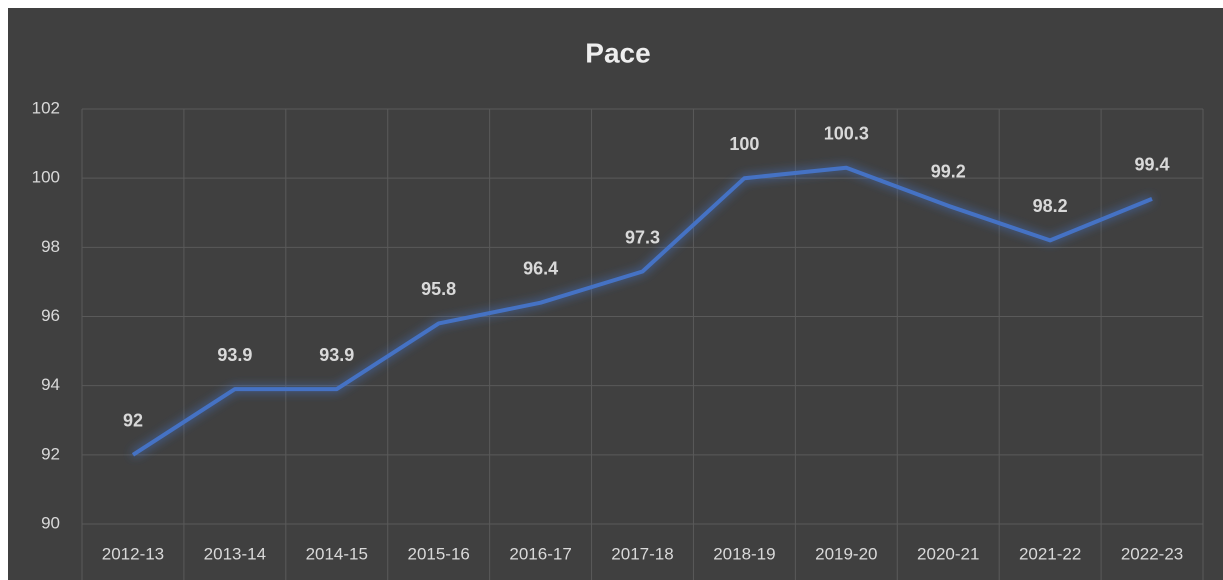  What do you see at coordinates (540, 553) in the screenshot?
I see `x-tick-label: 2016-17` at bounding box center [540, 553].